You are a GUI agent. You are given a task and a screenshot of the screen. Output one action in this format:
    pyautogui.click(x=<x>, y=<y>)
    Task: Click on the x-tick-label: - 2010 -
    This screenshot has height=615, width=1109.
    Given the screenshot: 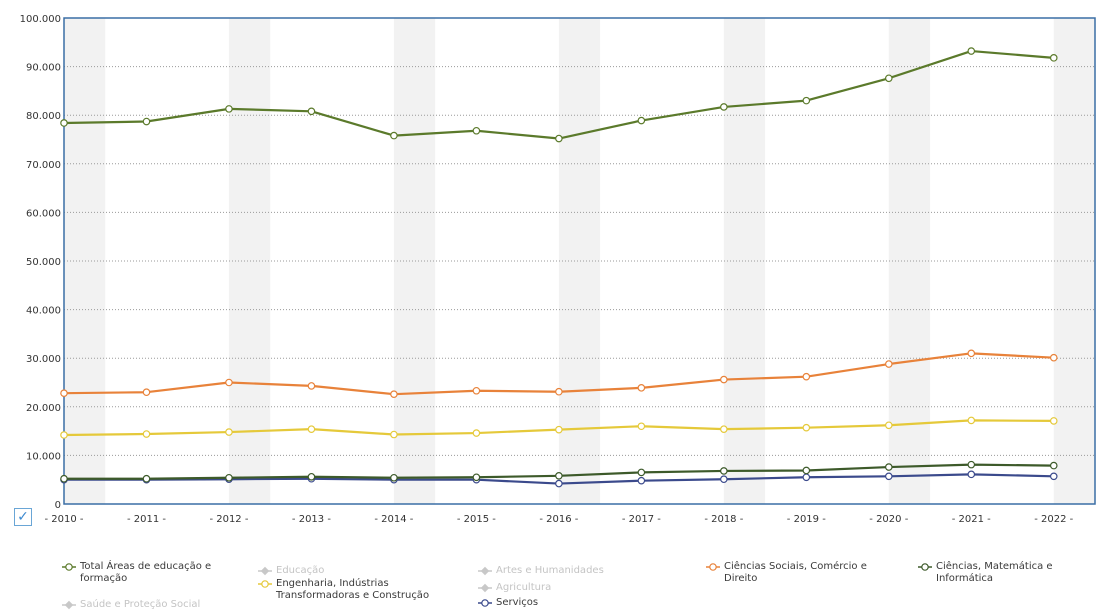 What is the action you would take?
    pyautogui.click(x=63, y=519)
    